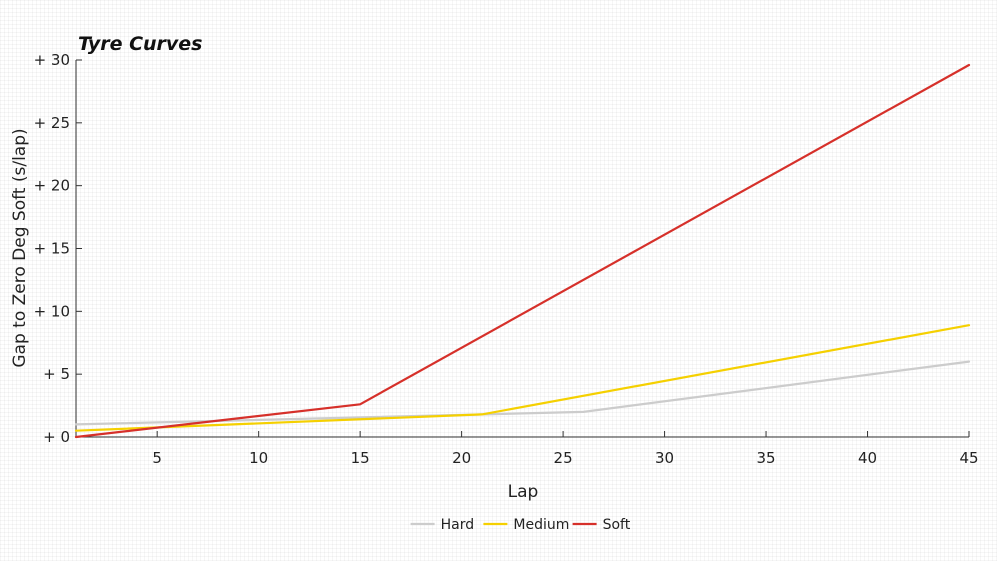 This screenshot has height=561, width=997. What do you see at coordinates (664, 458) in the screenshot?
I see `x-tick-label: 30` at bounding box center [664, 458].